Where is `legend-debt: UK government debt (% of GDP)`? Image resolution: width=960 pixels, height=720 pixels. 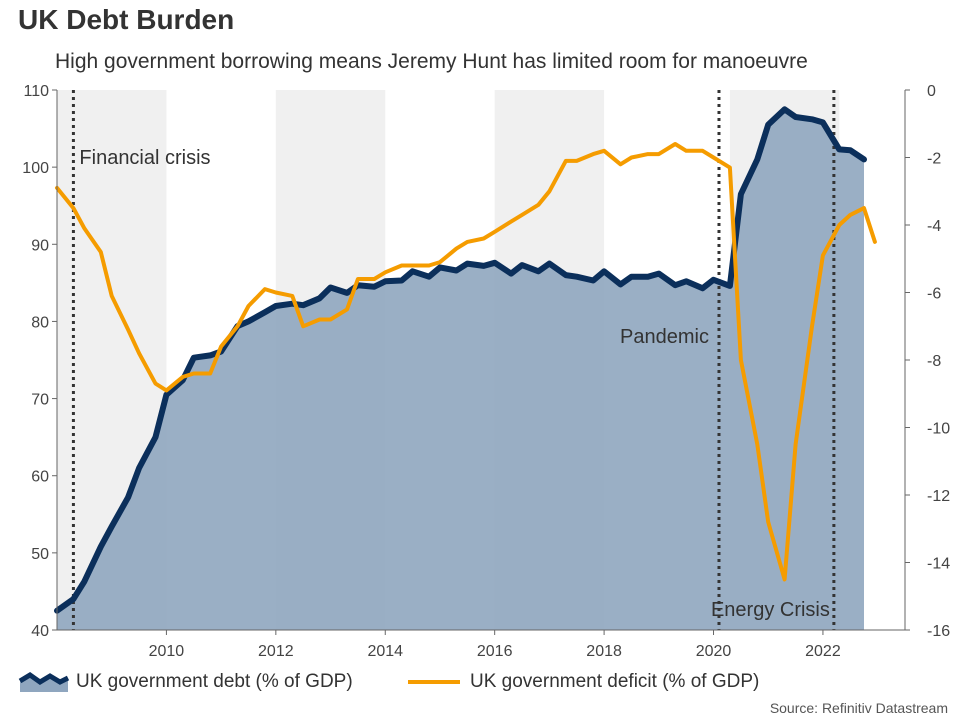
legend-debt: UK government debt (% of GDP) is located at coordinates (185, 682).